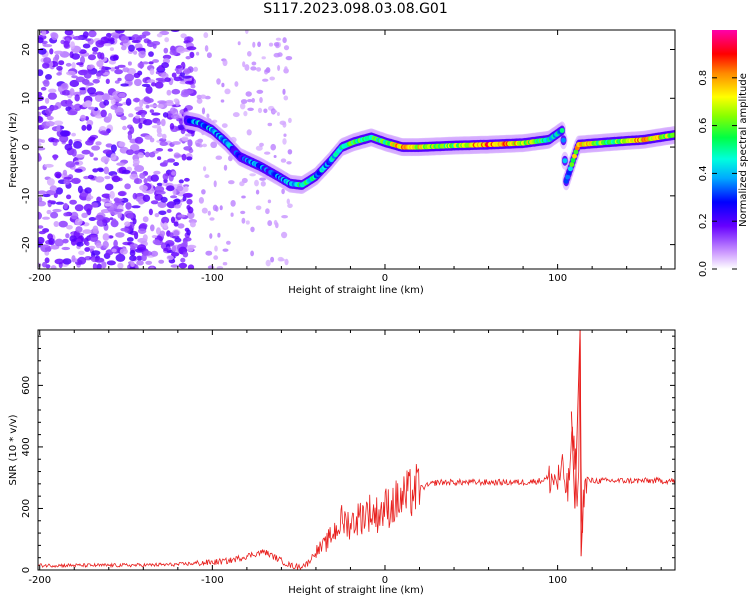 The image size is (750, 600). Describe the element at coordinates (385, 278) in the screenshot. I see `x-tick-label: 0` at that location.